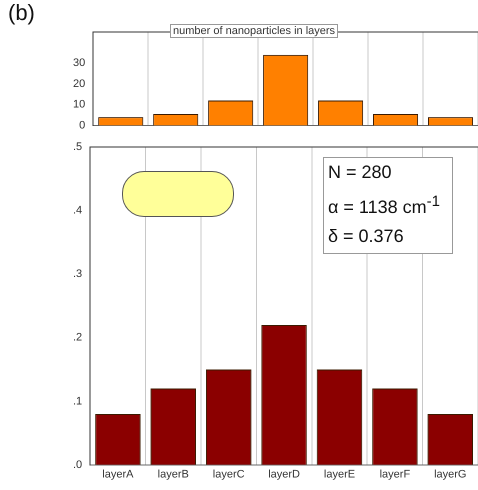 This screenshot has height=490, width=478. Describe the element at coordinates (340, 474) in the screenshot. I see `x-tick-label: layerE` at that location.